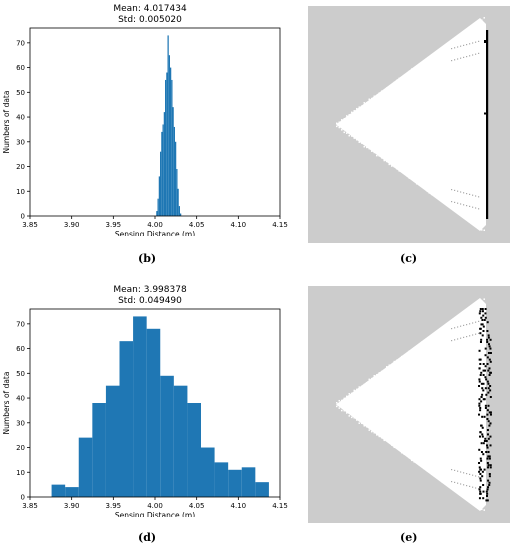 This screenshot has width=518, height=550. I want to click on y-tick-label: 40, so click(20, 399).